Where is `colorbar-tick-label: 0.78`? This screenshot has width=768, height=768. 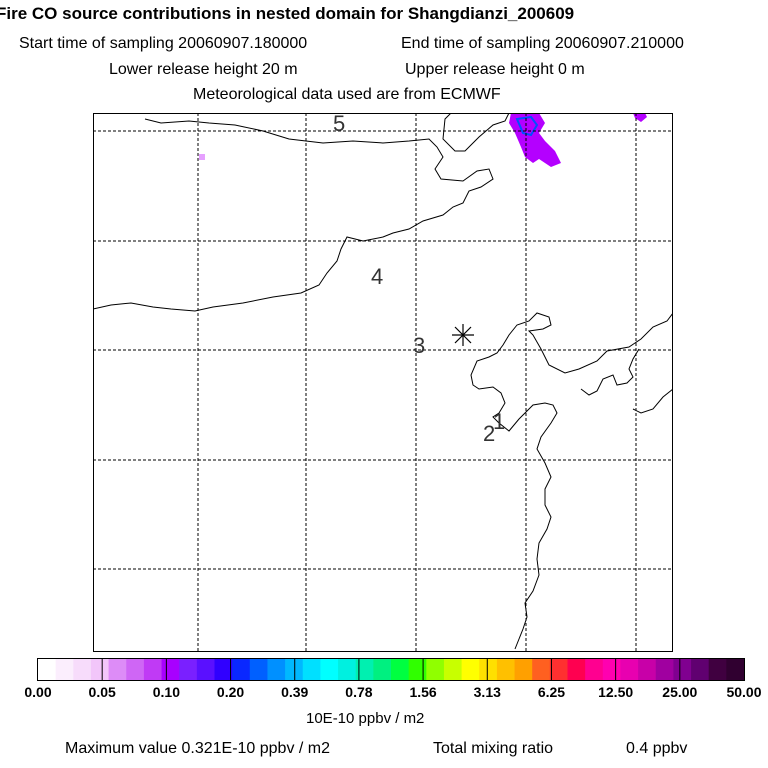
colorbar-tick-label: 0.78 is located at coordinates (359, 692).